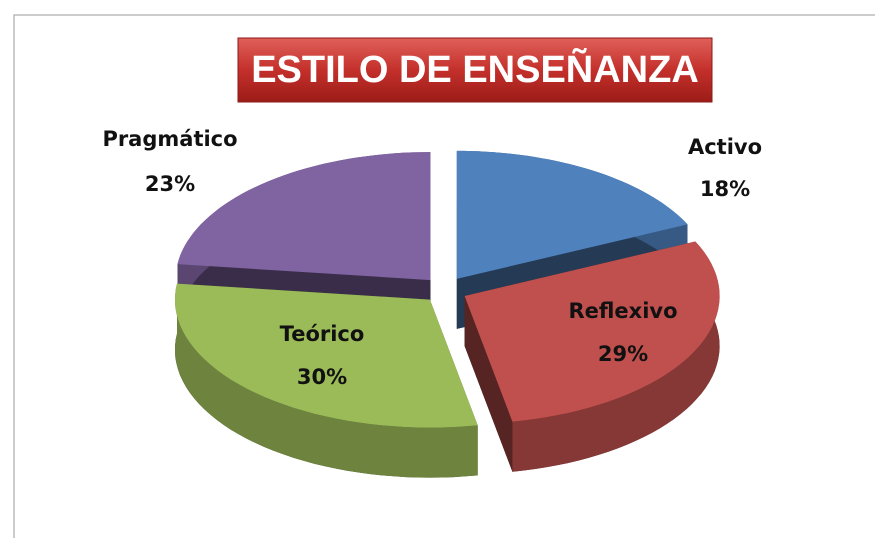 This screenshot has width=875, height=538. Describe the element at coordinates (623, 354) in the screenshot. I see `slice-value-label: 29%` at that location.